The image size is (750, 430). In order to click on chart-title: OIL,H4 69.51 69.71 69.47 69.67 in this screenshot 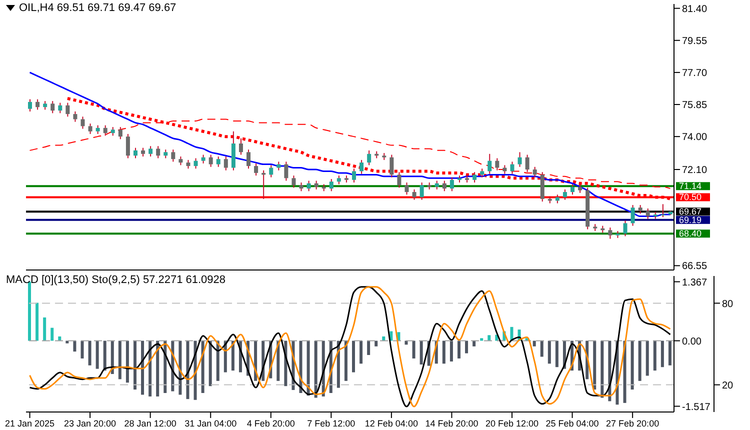, I will do `click(97, 8)`.